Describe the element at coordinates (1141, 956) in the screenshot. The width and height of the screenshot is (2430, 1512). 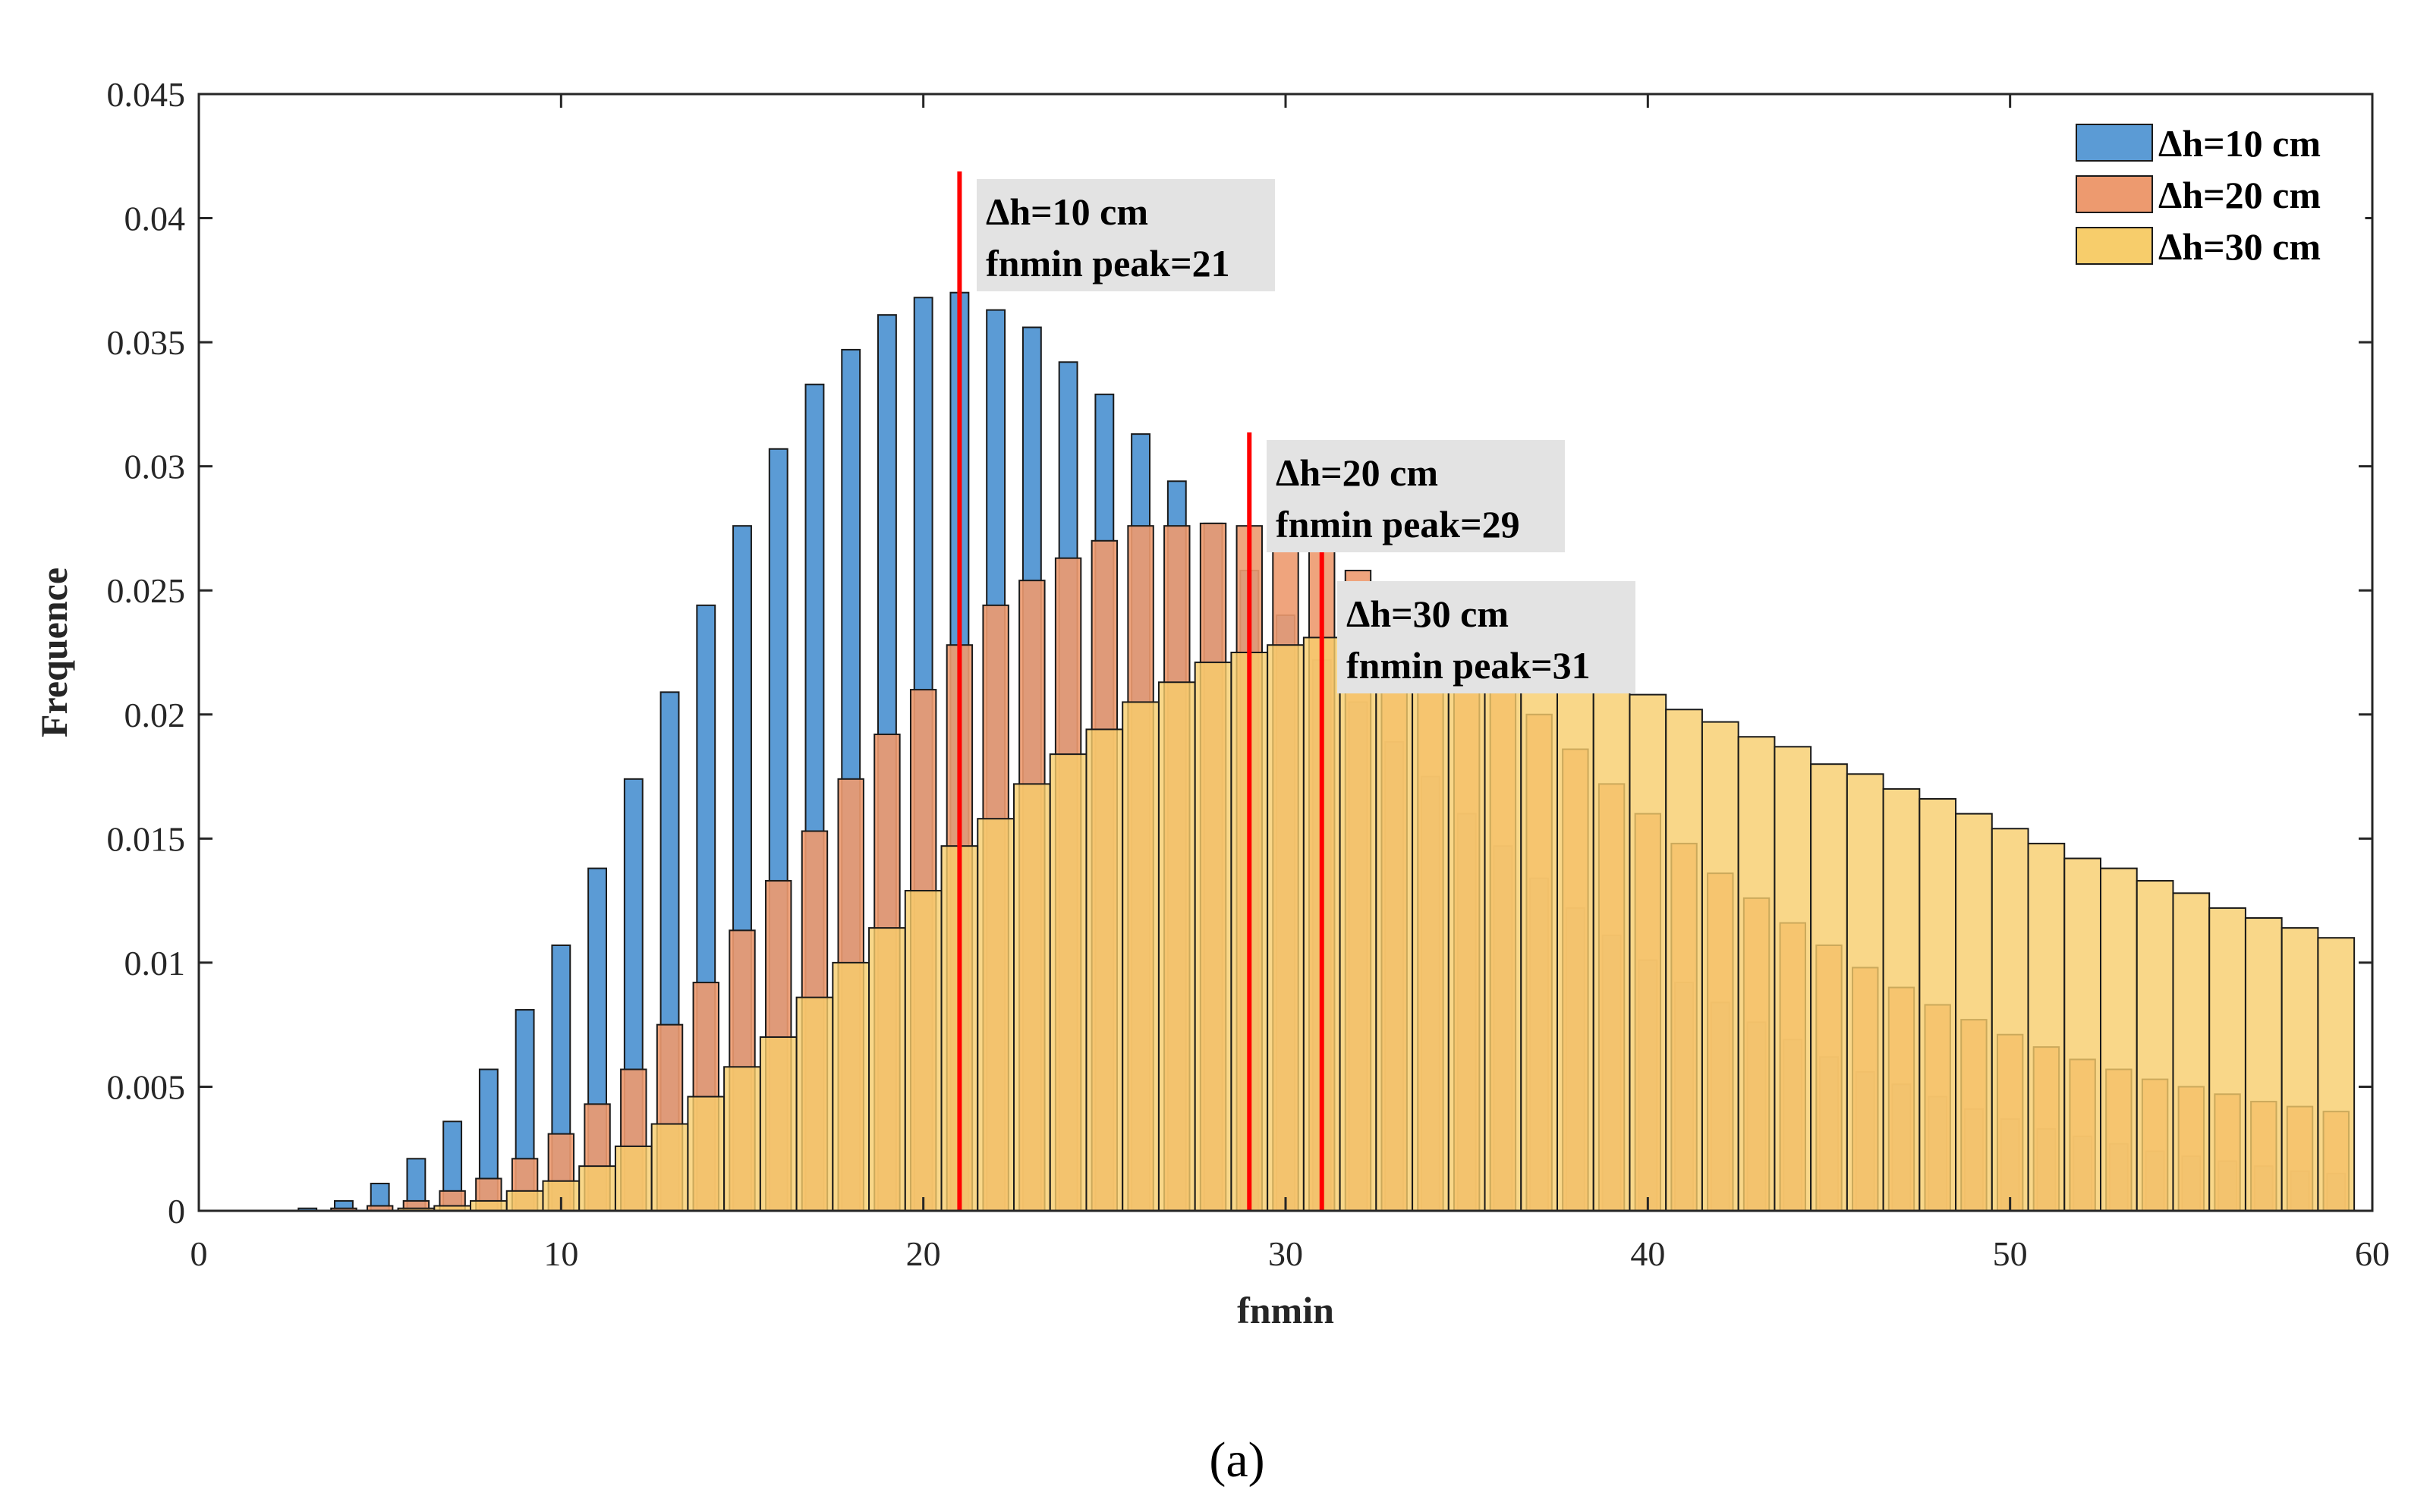
I see `bar-series3-x26` at that location.